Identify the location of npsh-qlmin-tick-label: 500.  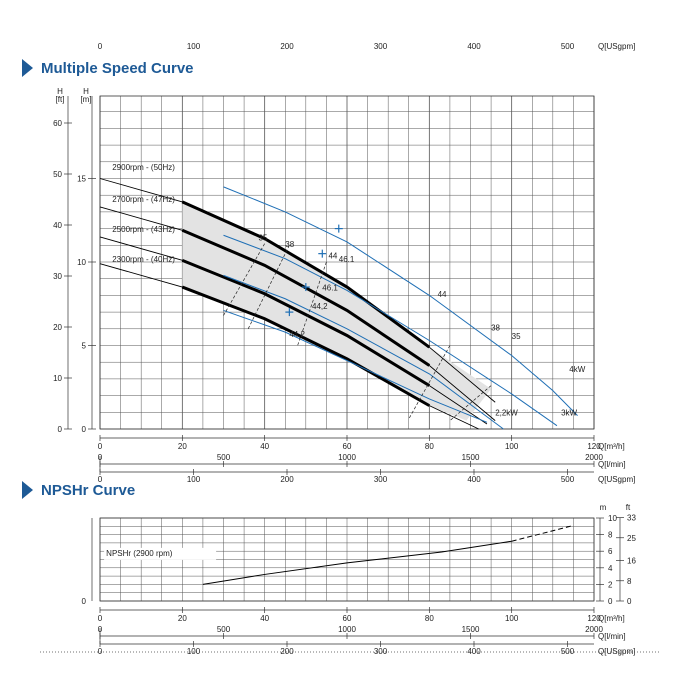
(224, 629).